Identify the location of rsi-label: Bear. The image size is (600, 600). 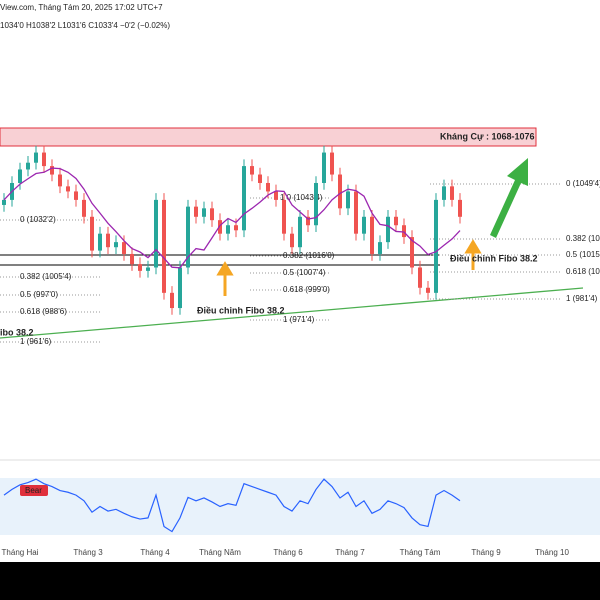
(33, 490).